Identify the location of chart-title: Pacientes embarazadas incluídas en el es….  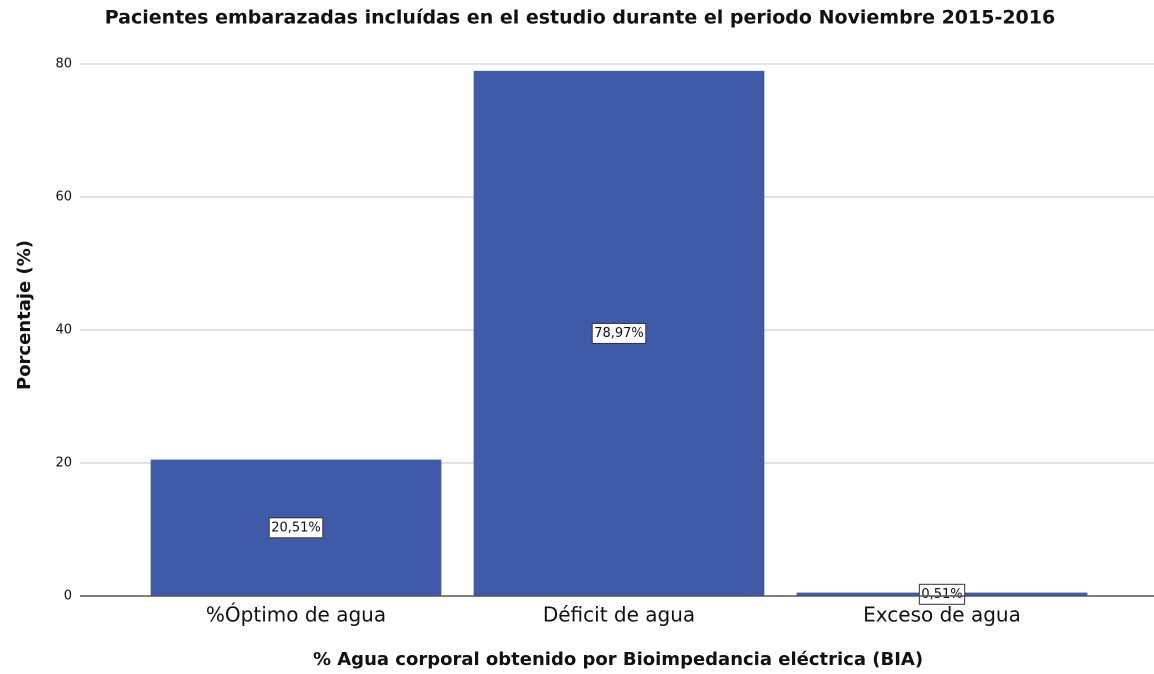
(580, 18).